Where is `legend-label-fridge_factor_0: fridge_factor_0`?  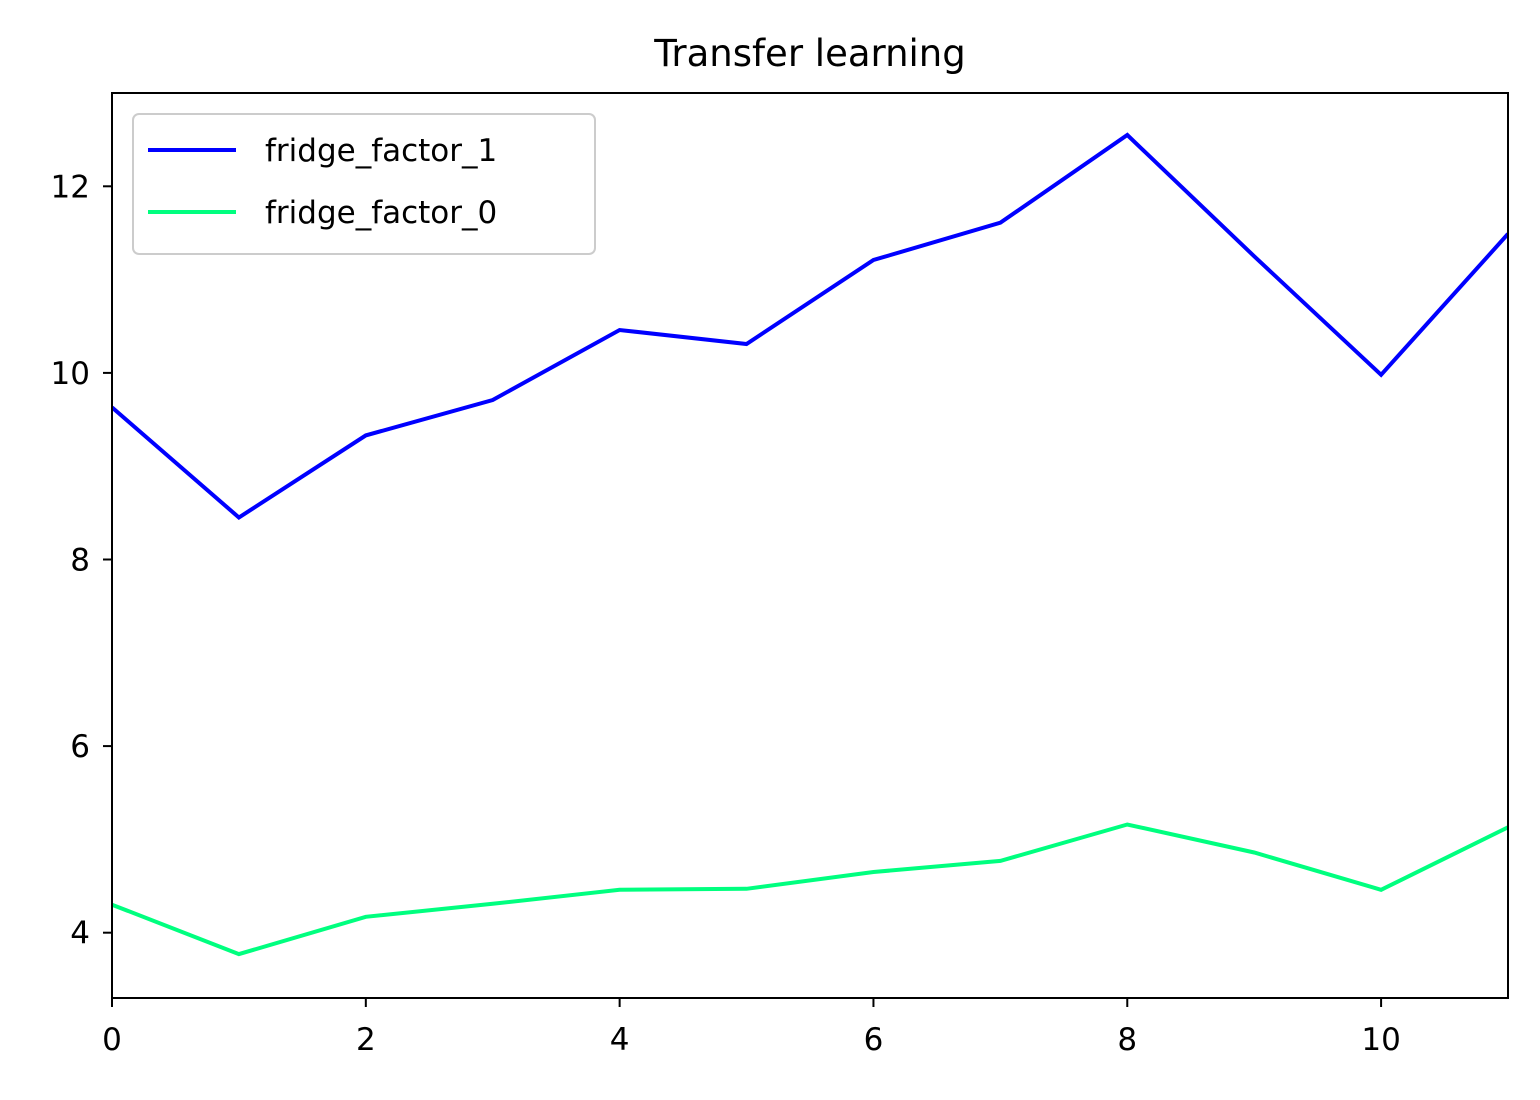
legend-label-fridge_factor_0: fridge_factor_0 is located at coordinates (381, 213).